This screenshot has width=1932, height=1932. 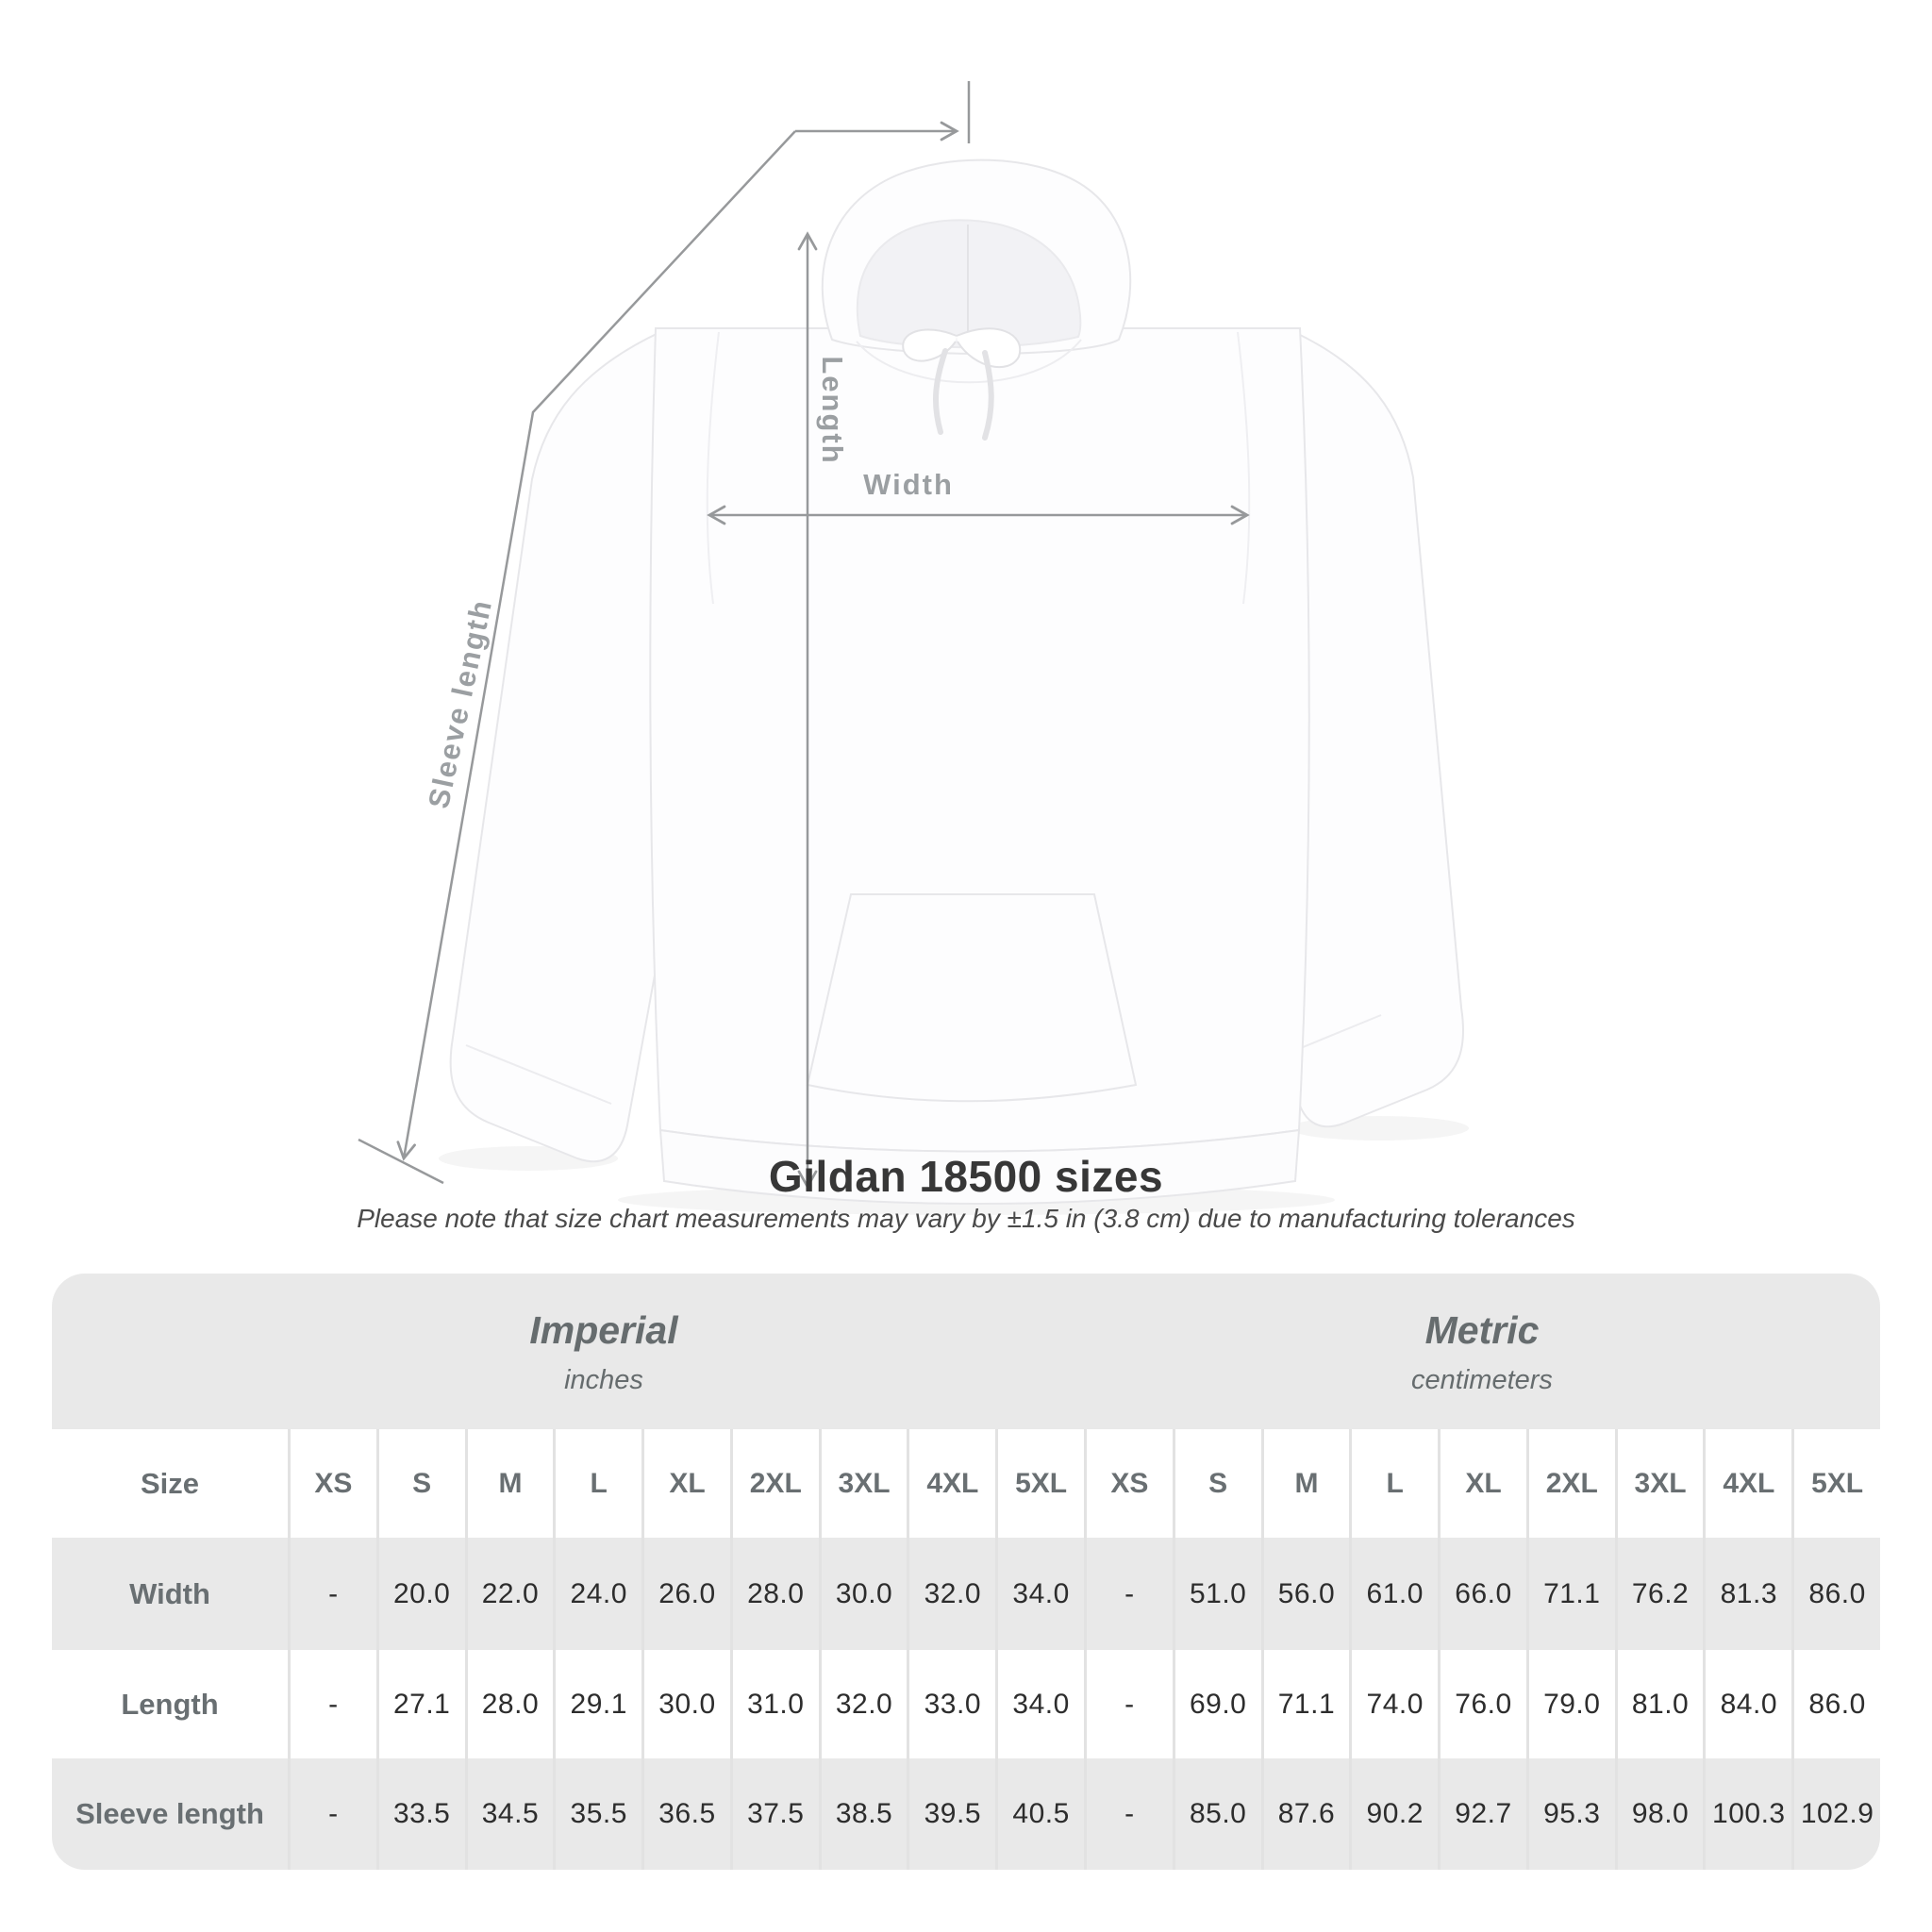 What do you see at coordinates (1482, 1594) in the screenshot?
I see `cell-width-metric-xl: 66.0` at bounding box center [1482, 1594].